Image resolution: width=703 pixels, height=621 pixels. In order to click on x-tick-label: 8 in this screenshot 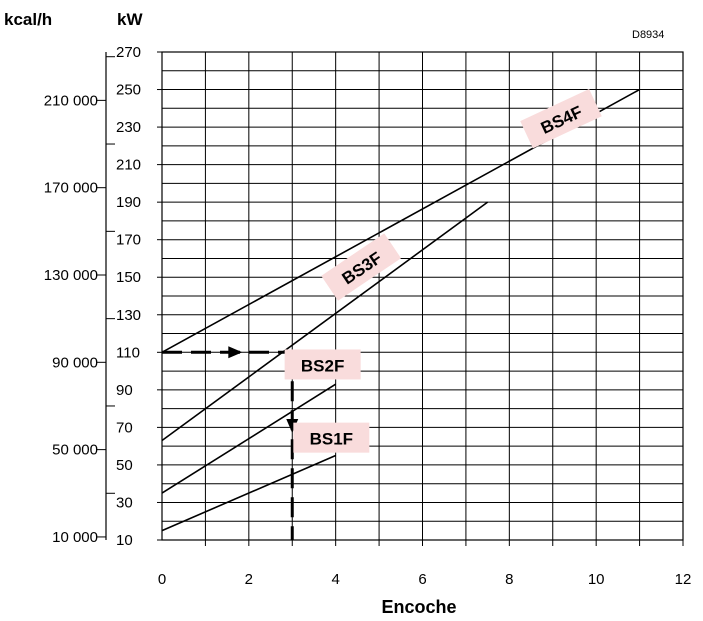, I will do `click(509, 579)`.